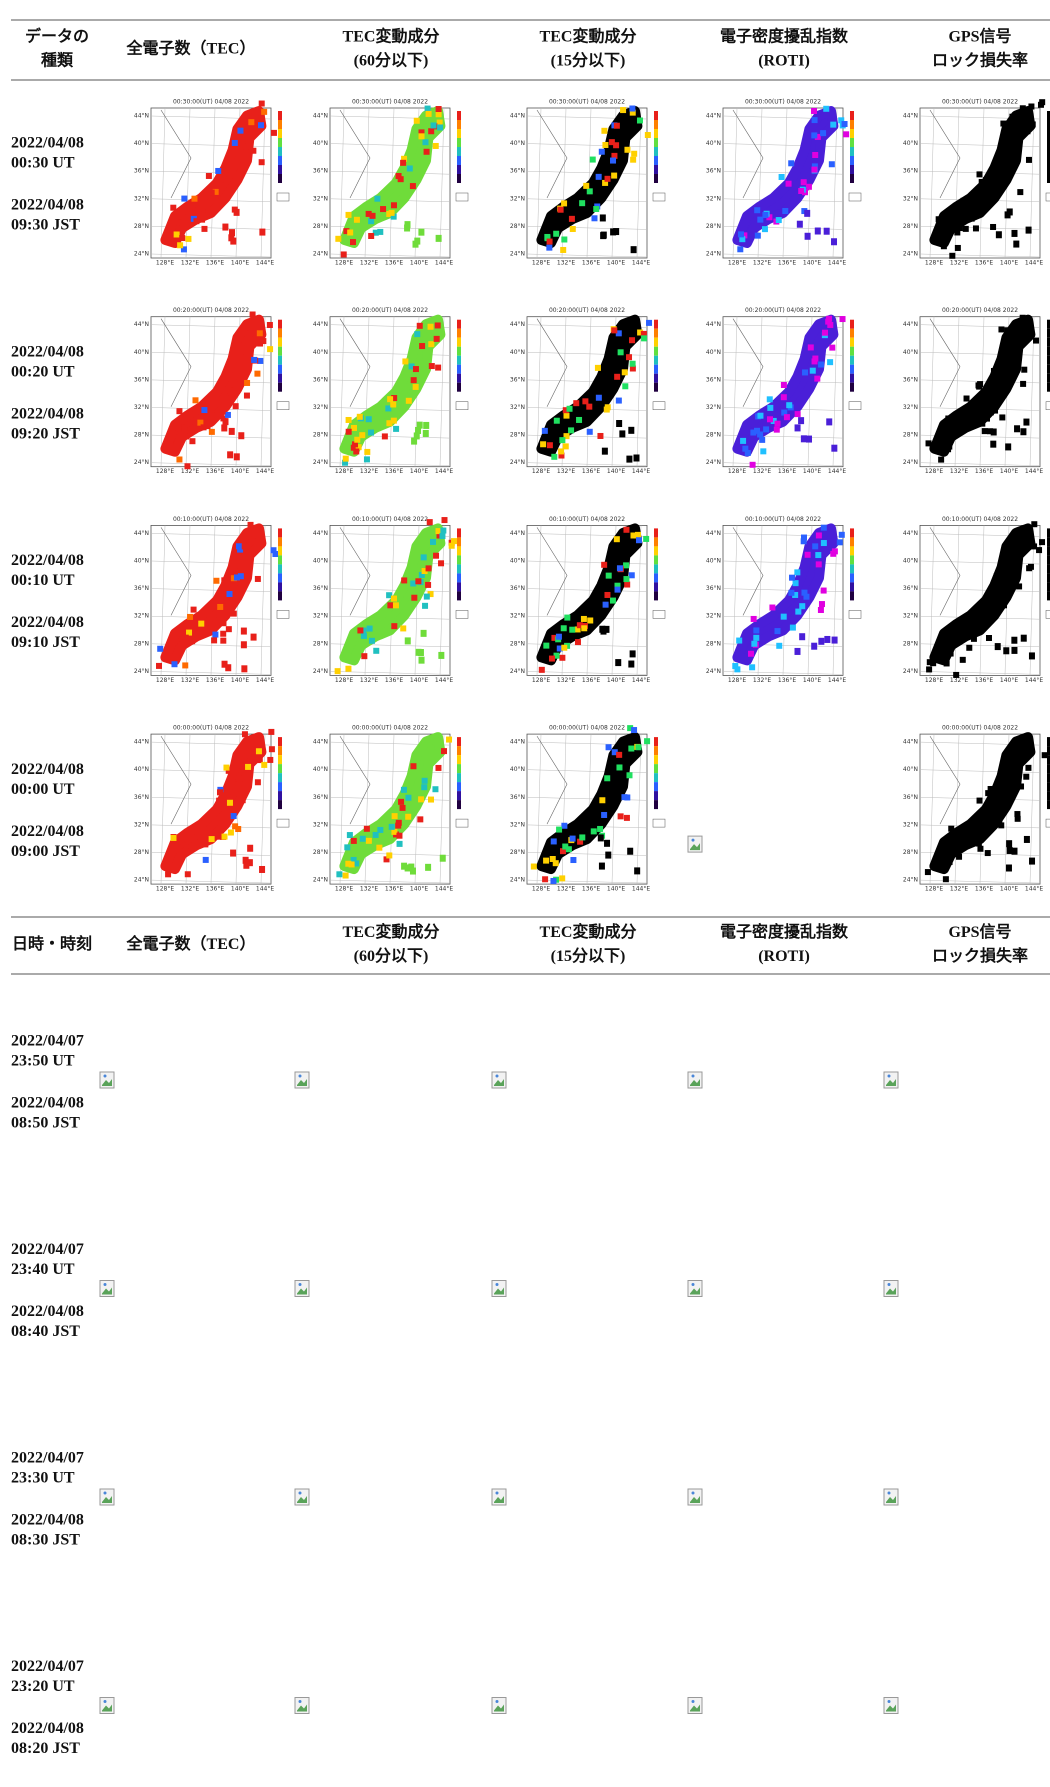  What do you see at coordinates (165, 889) in the screenshot?
I see `map-lon-label: 128°E` at bounding box center [165, 889].